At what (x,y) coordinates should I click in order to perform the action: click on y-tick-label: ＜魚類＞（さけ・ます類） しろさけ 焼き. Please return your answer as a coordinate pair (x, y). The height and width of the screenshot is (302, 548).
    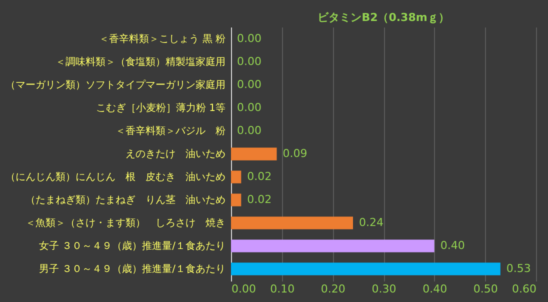
    Looking at the image, I should click on (126, 222).